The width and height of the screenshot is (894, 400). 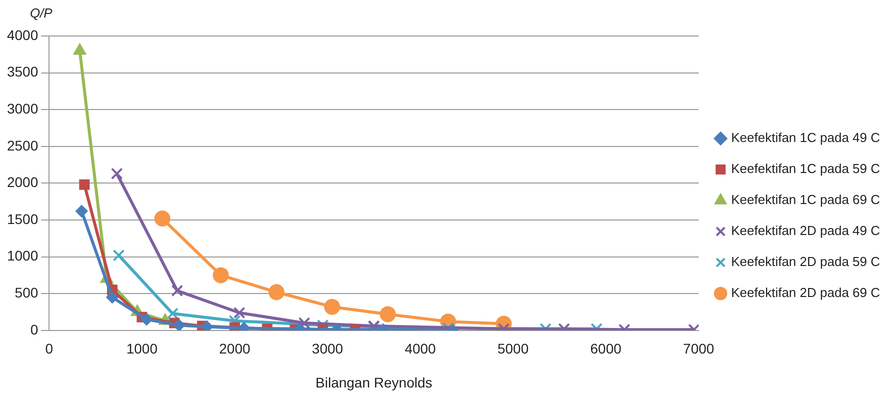 What do you see at coordinates (22, 145) in the screenshot?
I see `y-tick-label: 2500` at bounding box center [22, 145].